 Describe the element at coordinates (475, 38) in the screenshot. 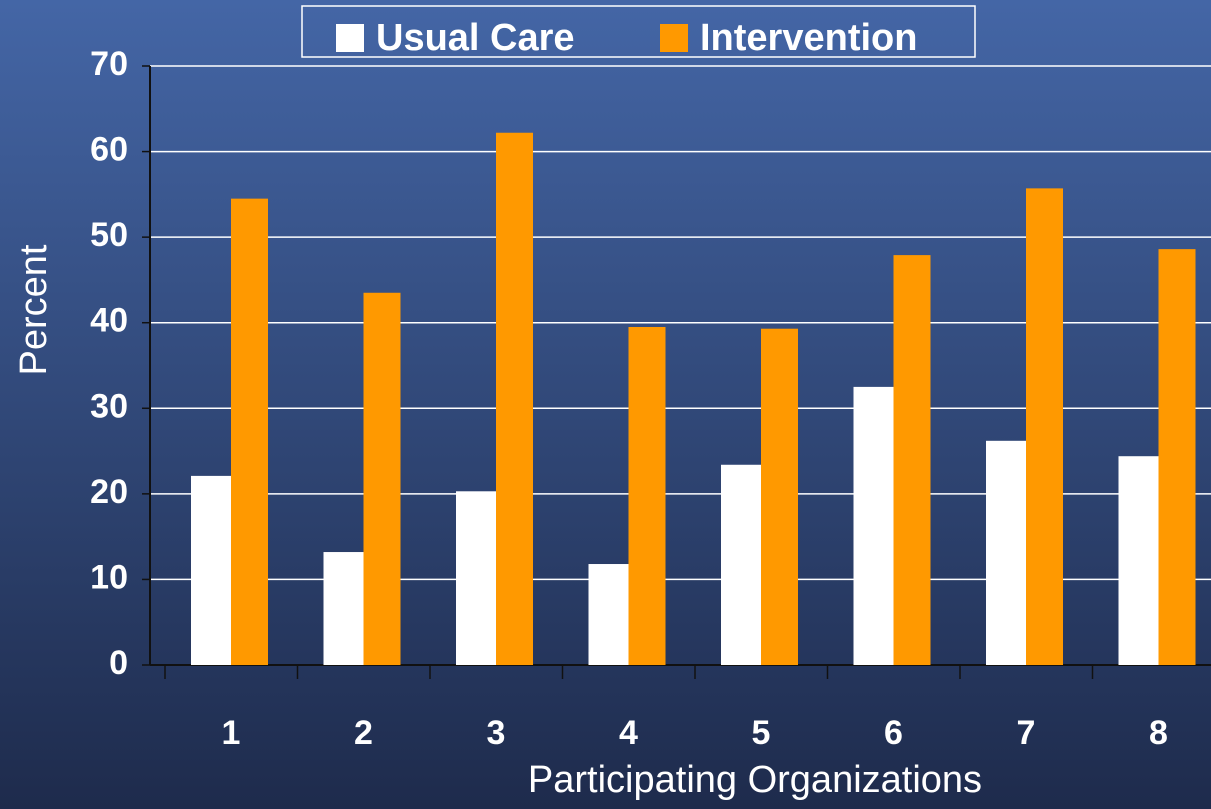

I see `legend-label: Usual Care` at that location.